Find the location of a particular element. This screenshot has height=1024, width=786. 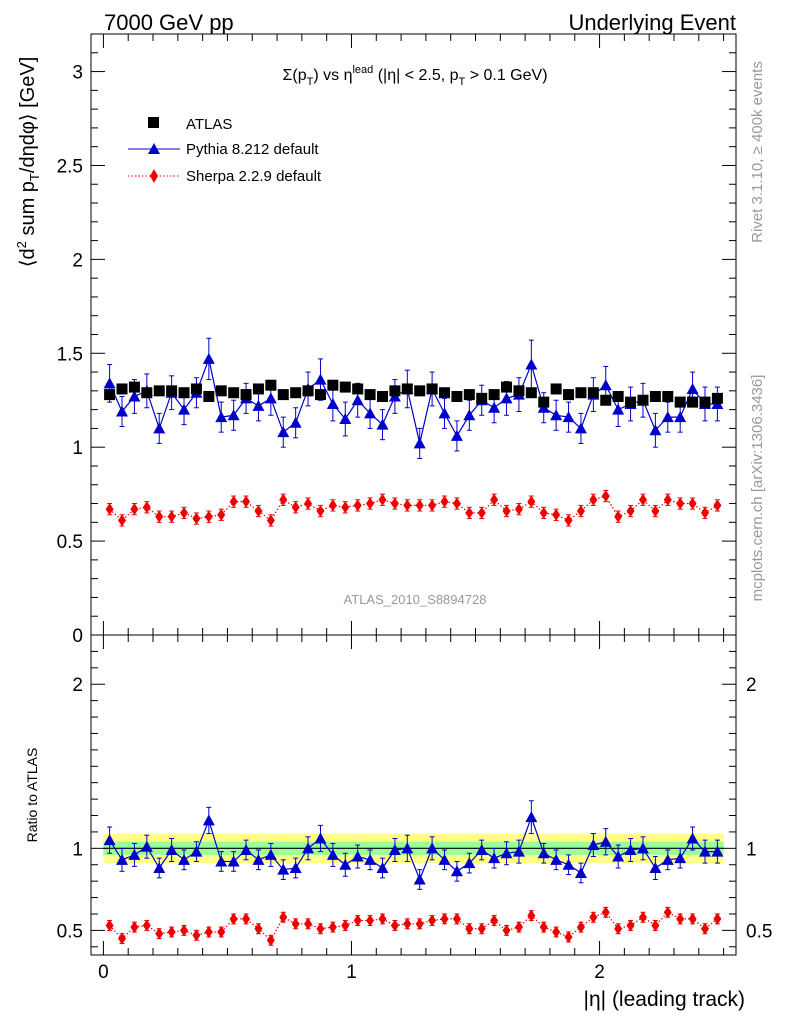

ratio-ytick-label-left: 2 is located at coordinates (77, 685).